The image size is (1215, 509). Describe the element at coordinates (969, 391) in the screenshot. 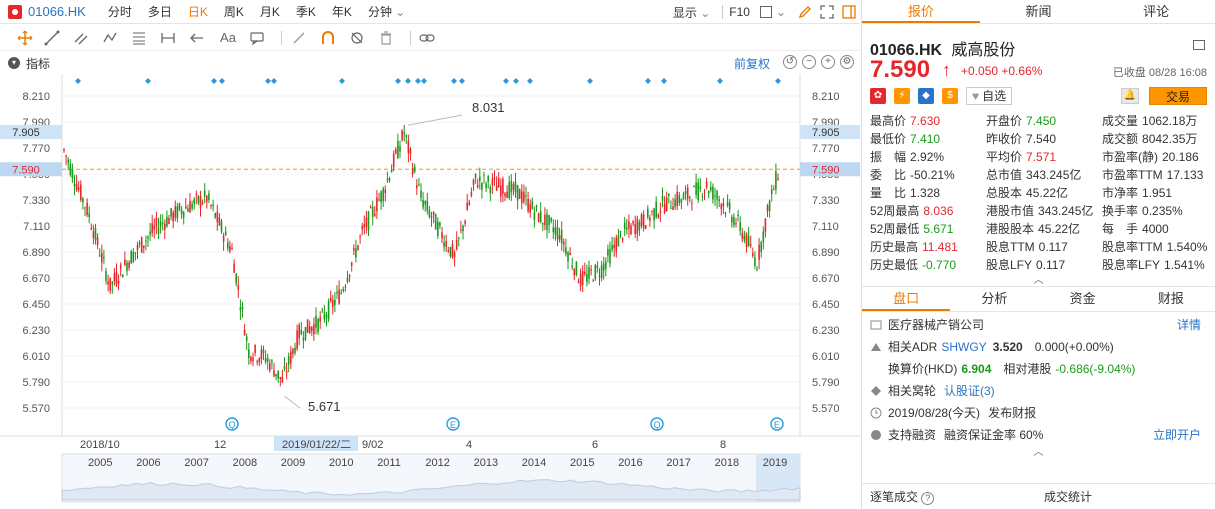

I see `warrant-link: 认股证(3)` at that location.